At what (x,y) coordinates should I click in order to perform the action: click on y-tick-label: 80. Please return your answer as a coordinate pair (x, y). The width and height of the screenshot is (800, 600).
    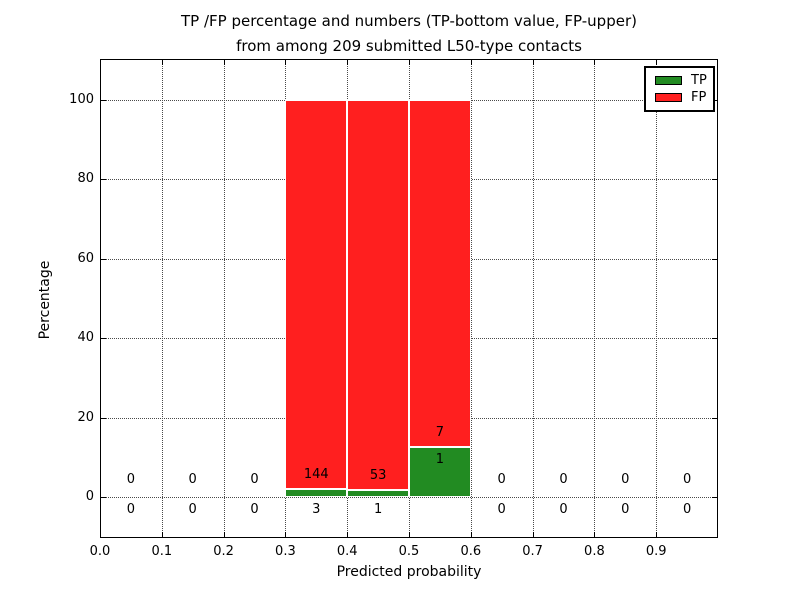
    Looking at the image, I should click on (85, 179).